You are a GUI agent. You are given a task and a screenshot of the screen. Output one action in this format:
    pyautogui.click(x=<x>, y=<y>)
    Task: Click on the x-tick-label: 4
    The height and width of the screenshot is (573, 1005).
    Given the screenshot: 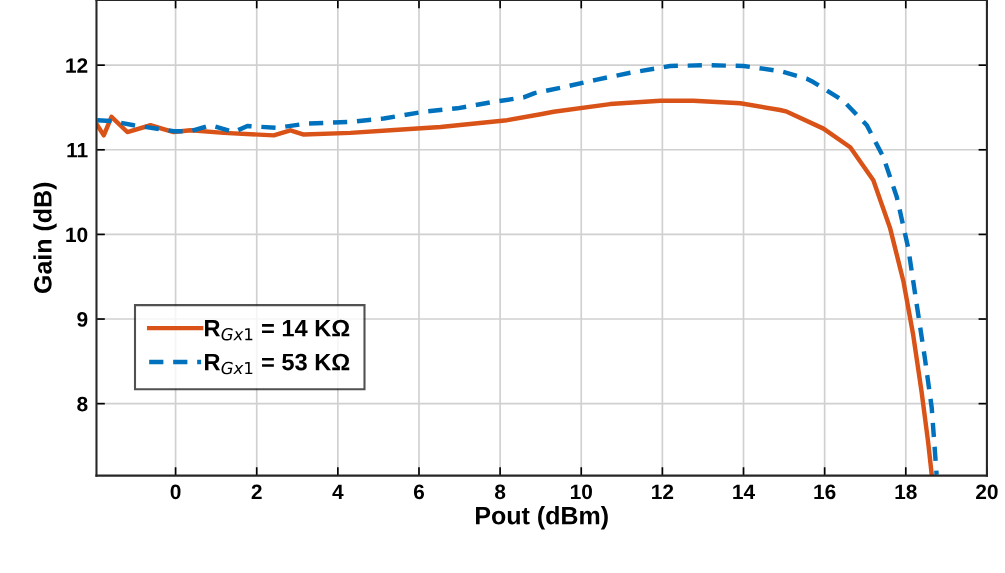 What is the action you would take?
    pyautogui.click(x=338, y=492)
    